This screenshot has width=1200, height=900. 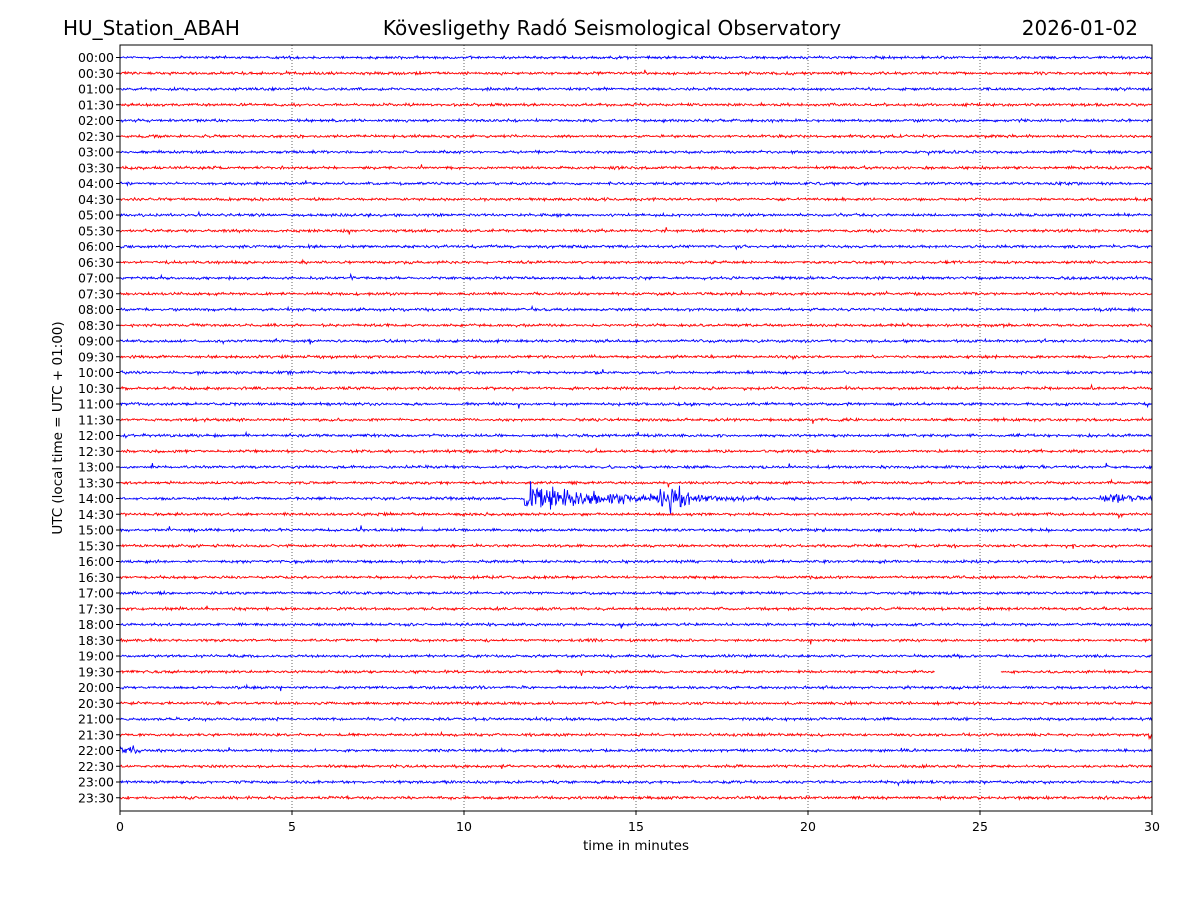 I want to click on y-tick-label: 23:30, so click(x=96, y=797).